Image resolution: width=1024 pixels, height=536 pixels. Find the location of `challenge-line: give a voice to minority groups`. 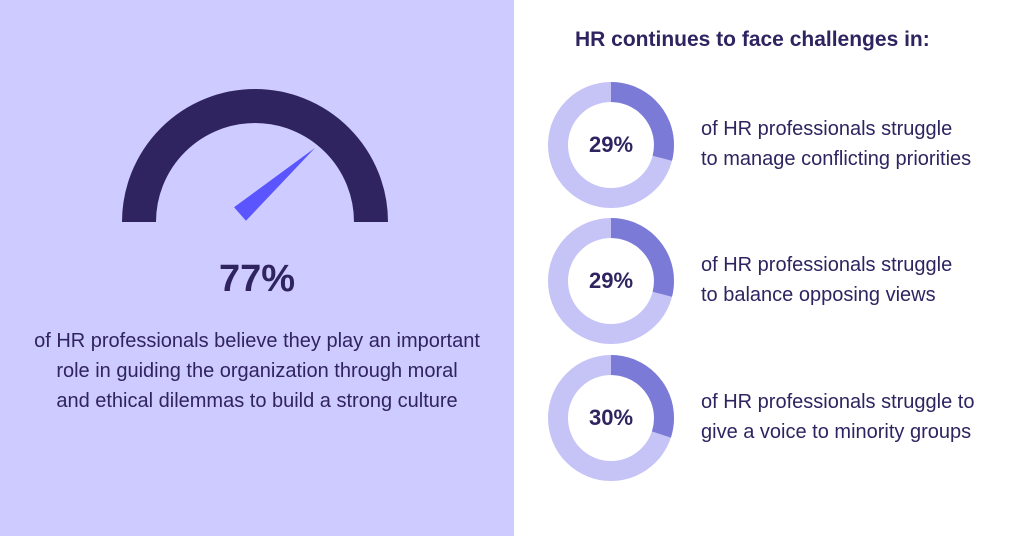

challenge-line: give a voice to minority groups is located at coordinates (836, 432).